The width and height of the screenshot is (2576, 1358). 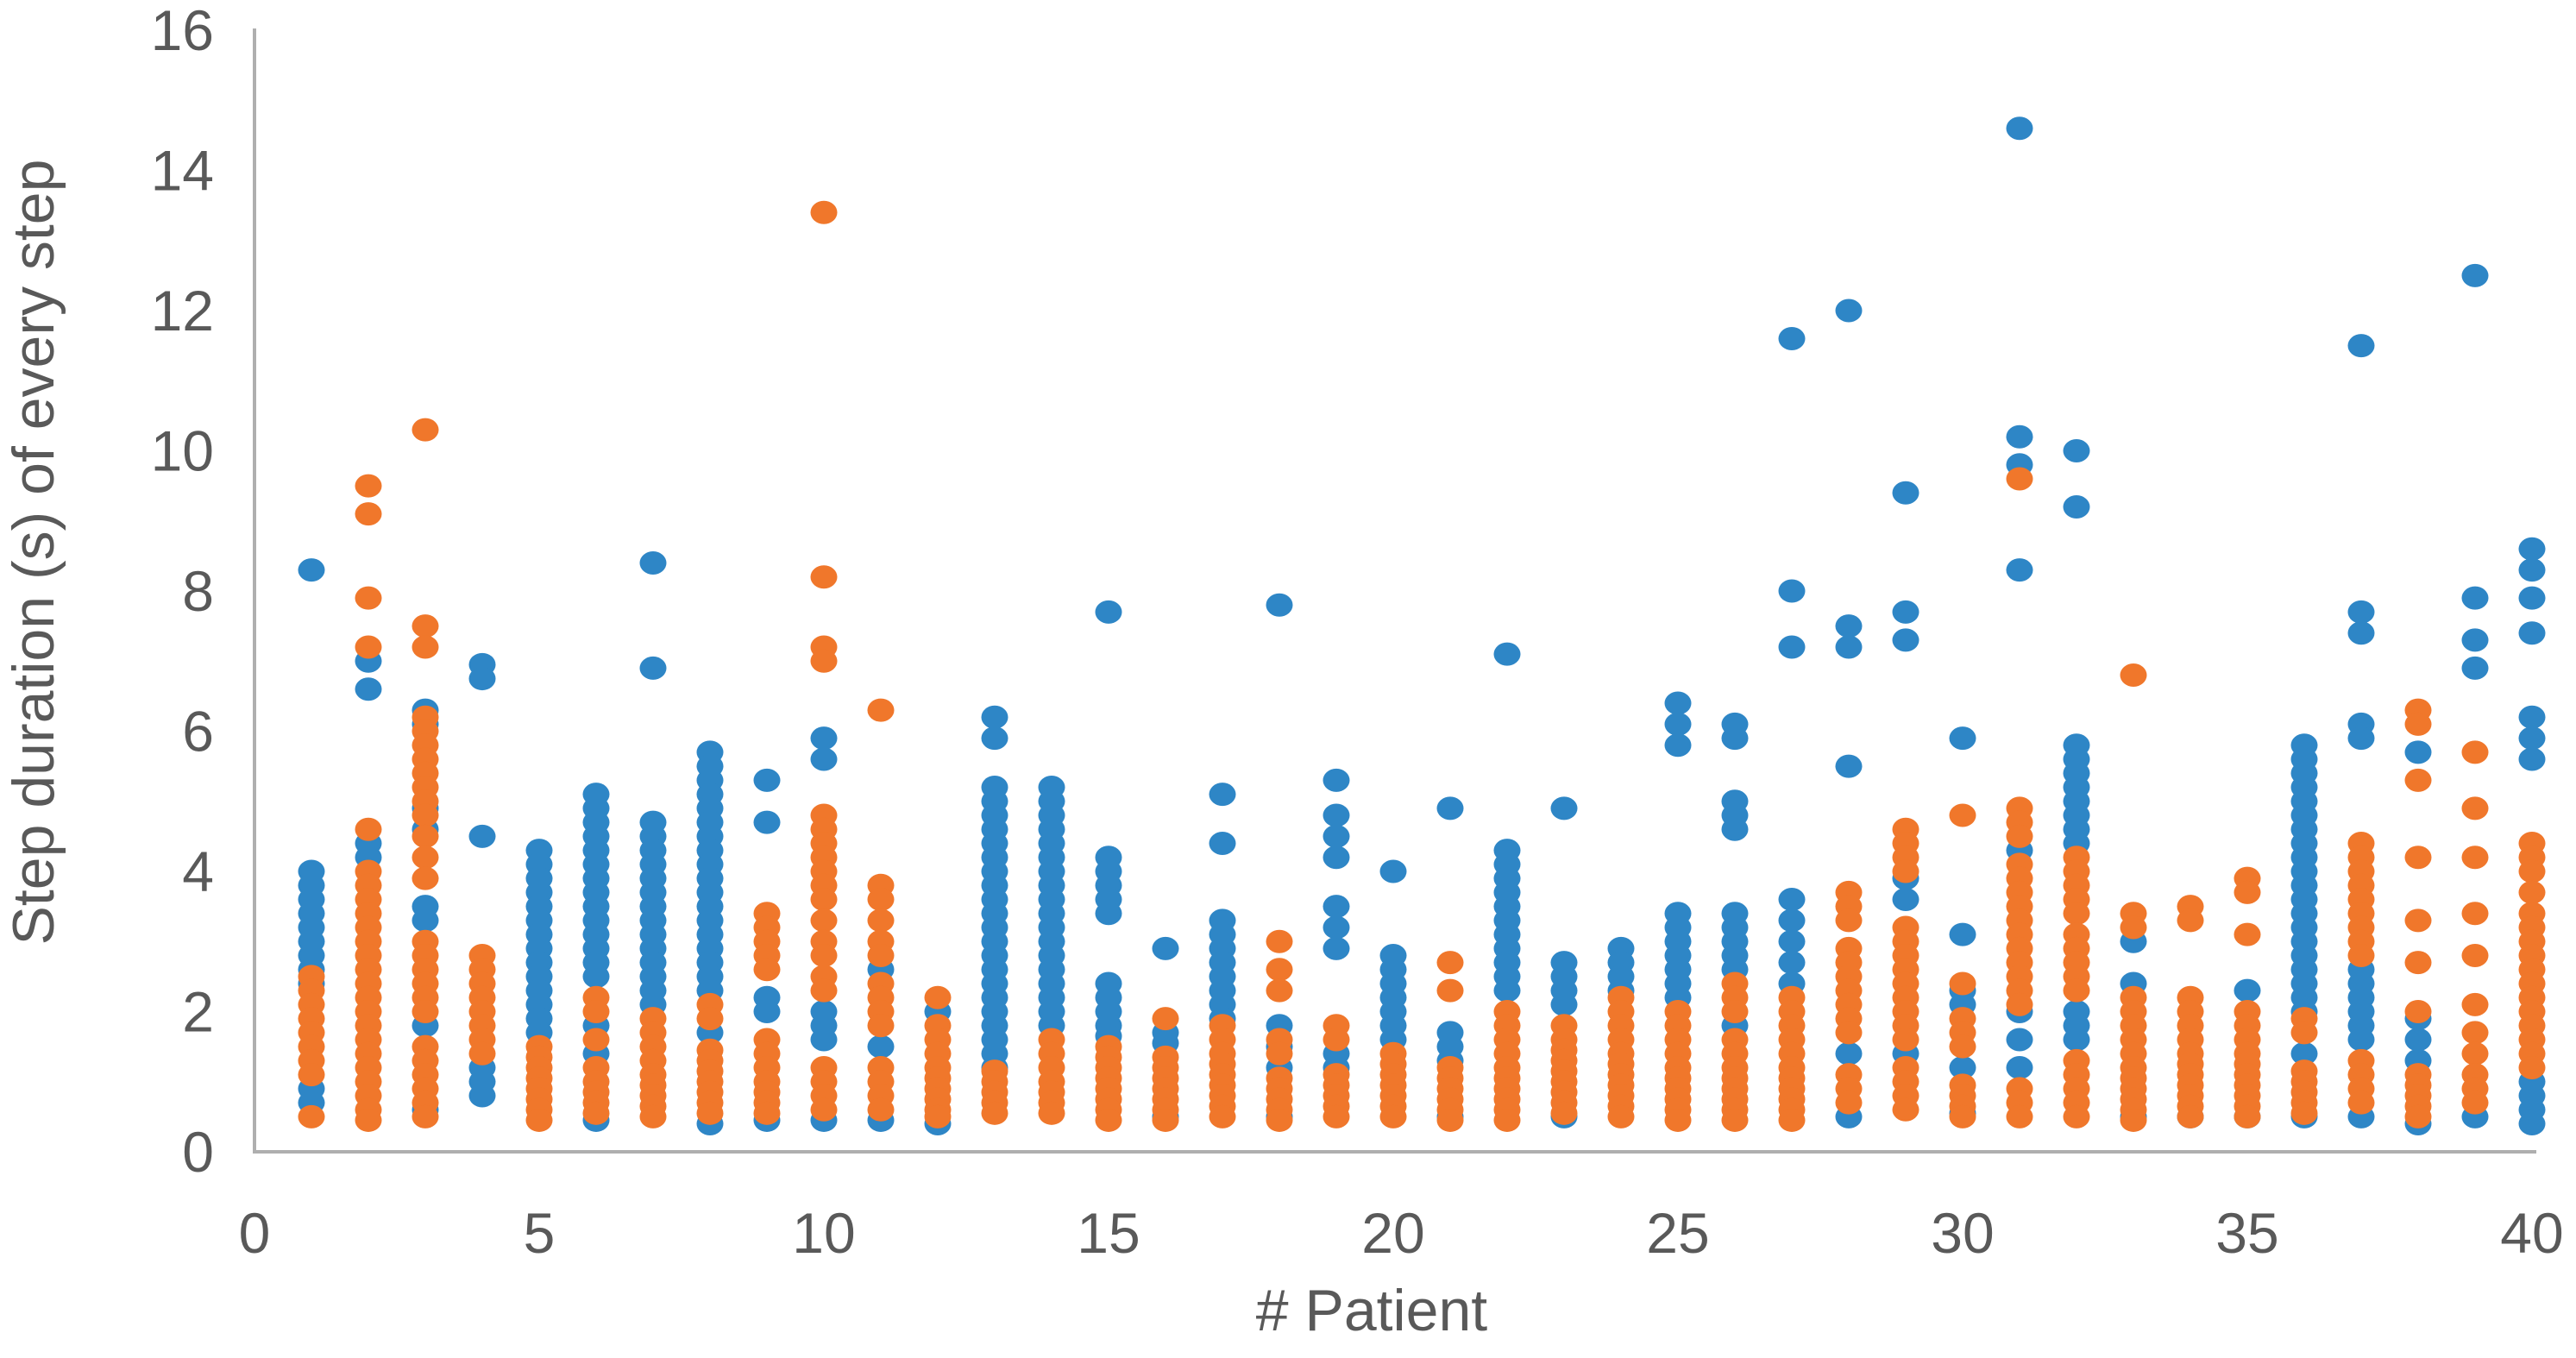 What do you see at coordinates (823, 1233) in the screenshot?
I see `x-tick-label: 10` at bounding box center [823, 1233].